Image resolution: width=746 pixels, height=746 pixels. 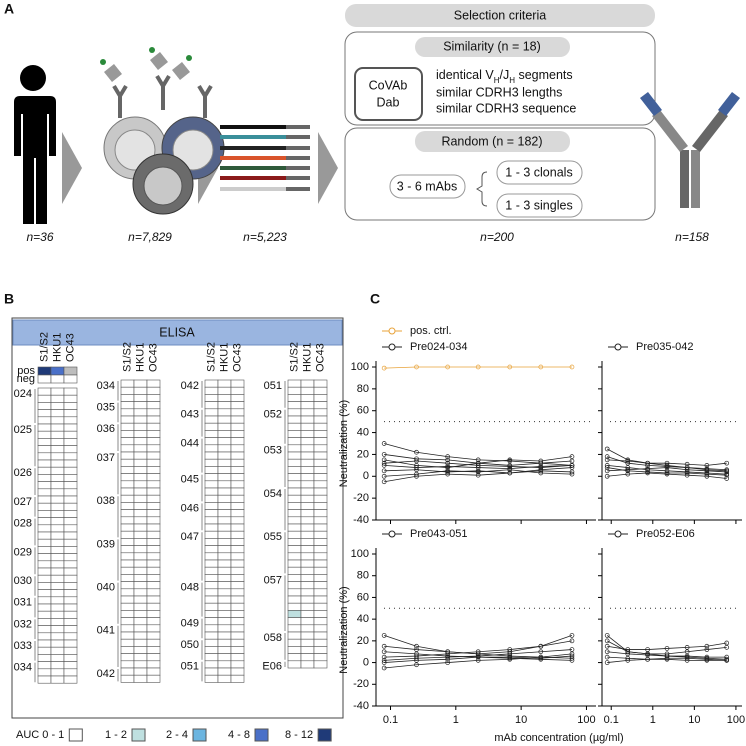 What do you see at coordinates (106, 501) in the screenshot?
I see `donor-label: 038` at bounding box center [106, 501].